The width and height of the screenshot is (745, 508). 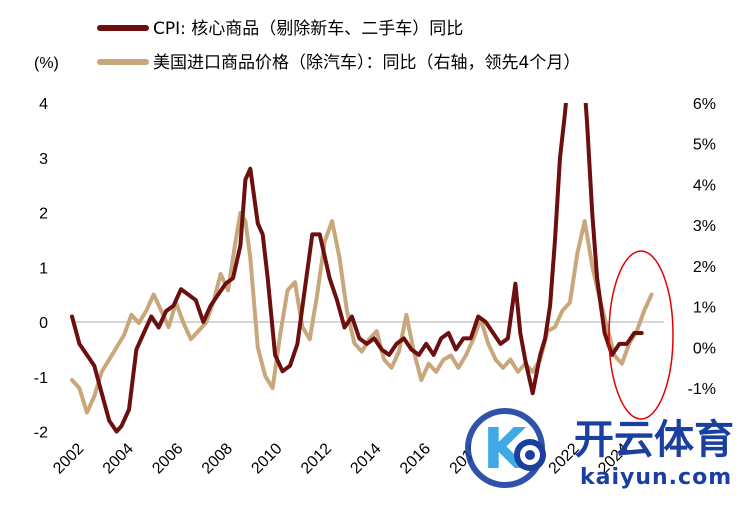 I want to click on left-axis-ticks: 4 3 2 1 0 -1 -2, so click(x=41, y=269).